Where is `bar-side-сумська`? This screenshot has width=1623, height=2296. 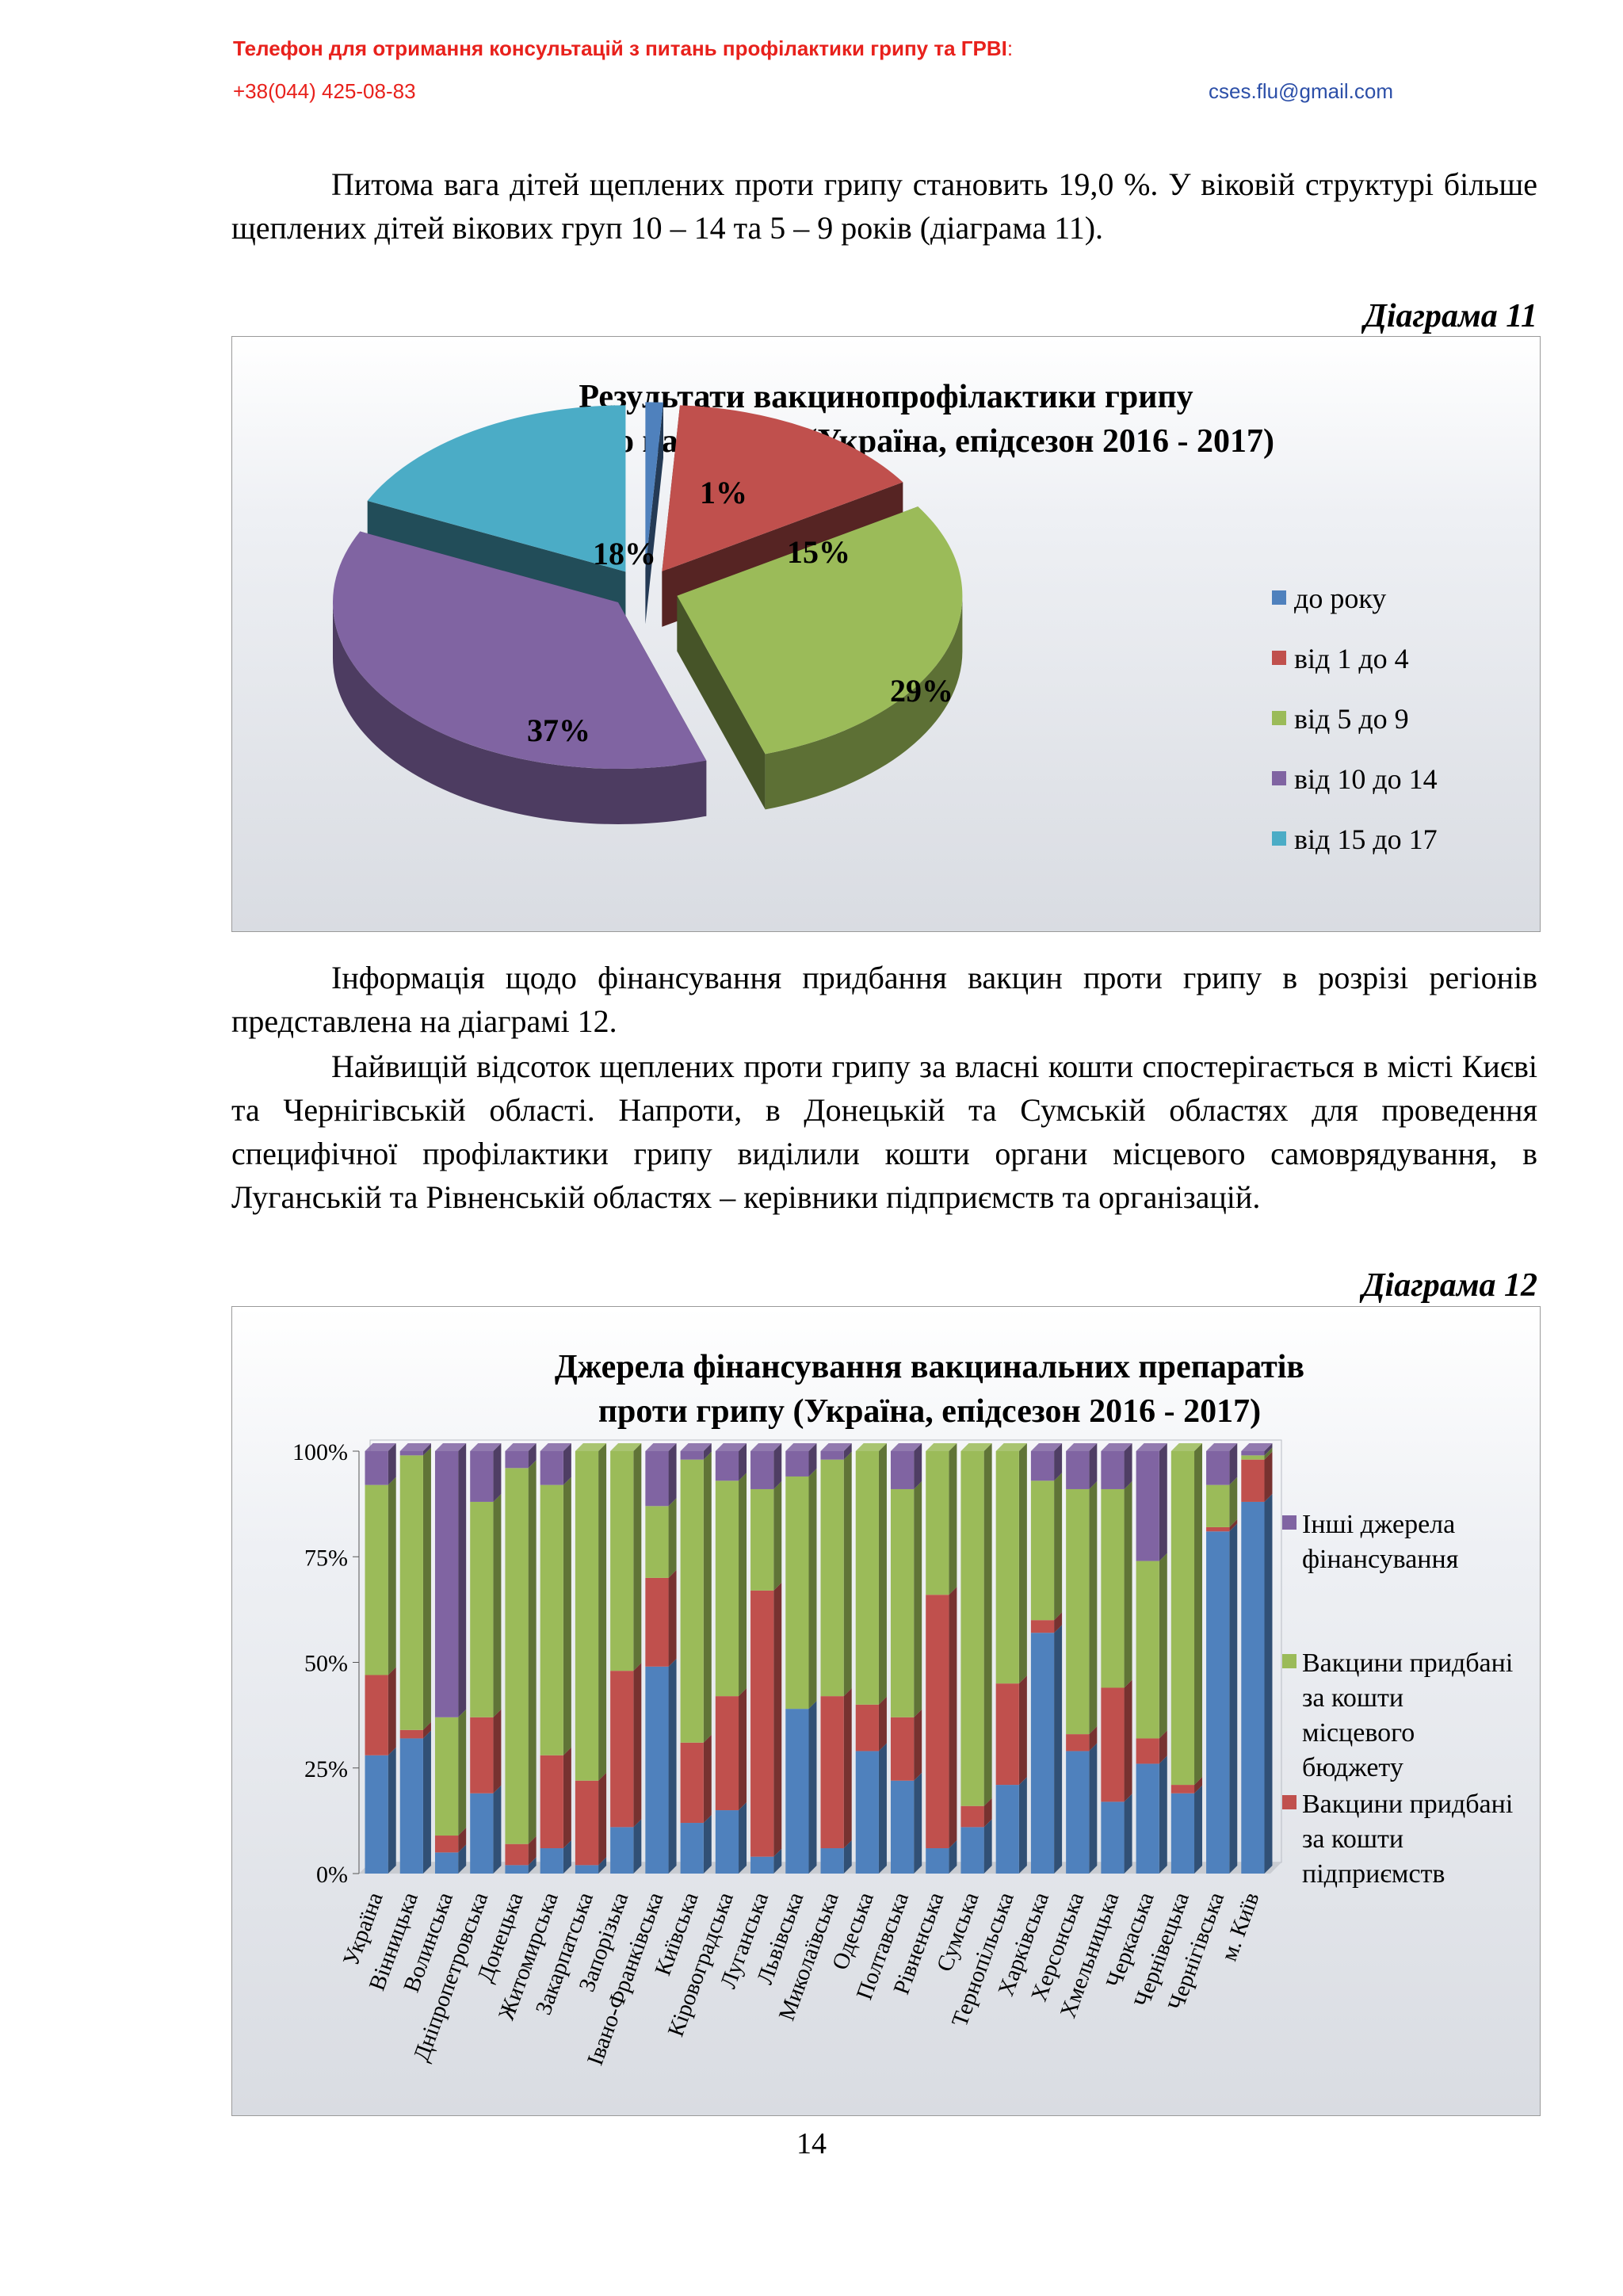 bar-side-сумська is located at coordinates (987, 1624).